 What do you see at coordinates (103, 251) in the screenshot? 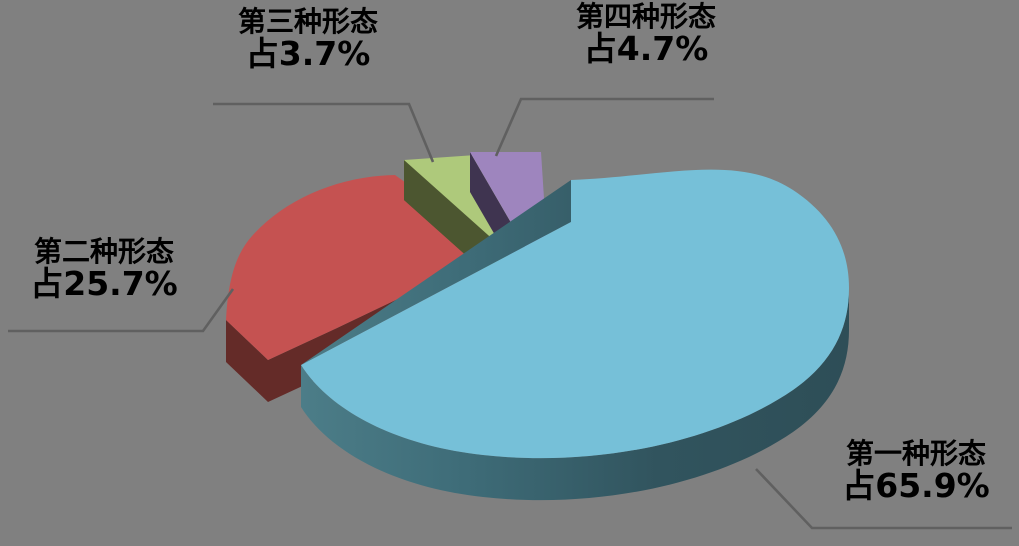
I see `pie-label-second-form-name: 第二种形态` at bounding box center [103, 251].